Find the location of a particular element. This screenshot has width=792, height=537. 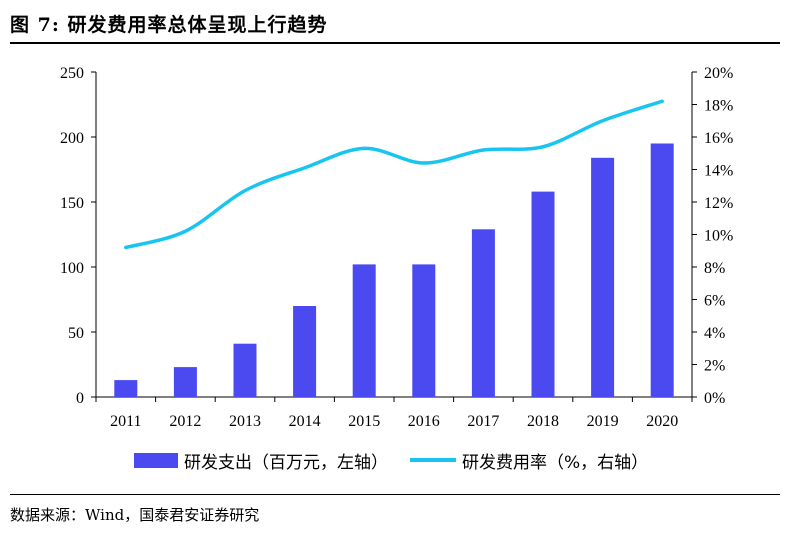

figure-title: 图 7: 研发费用率总体呈现上行趋势 is located at coordinates (169, 25).